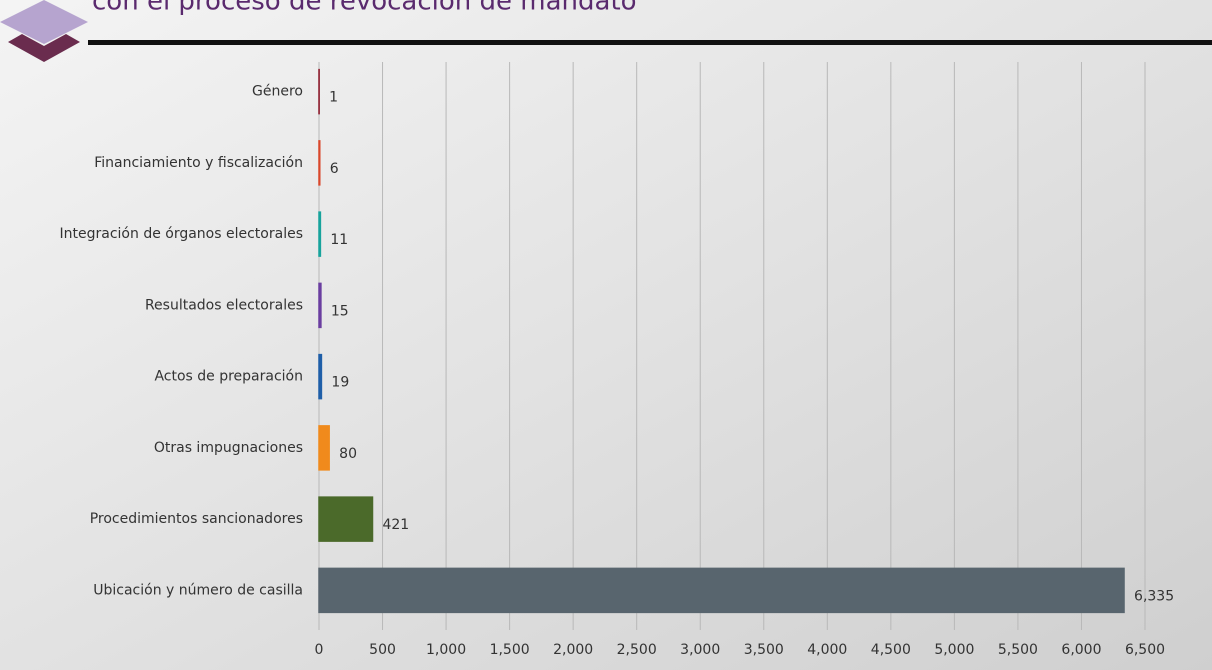  What do you see at coordinates (333, 98) in the screenshot?
I see `data-label: 1` at bounding box center [333, 98].